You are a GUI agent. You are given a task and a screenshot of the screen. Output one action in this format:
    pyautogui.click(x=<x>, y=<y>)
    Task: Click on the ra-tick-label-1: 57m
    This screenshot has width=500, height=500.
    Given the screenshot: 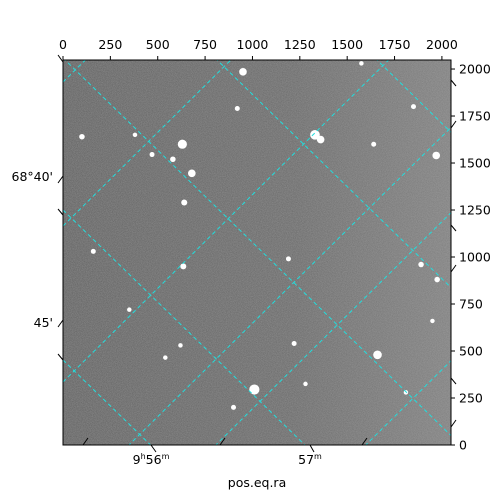 What is the action you would take?
    pyautogui.click(x=310, y=459)
    